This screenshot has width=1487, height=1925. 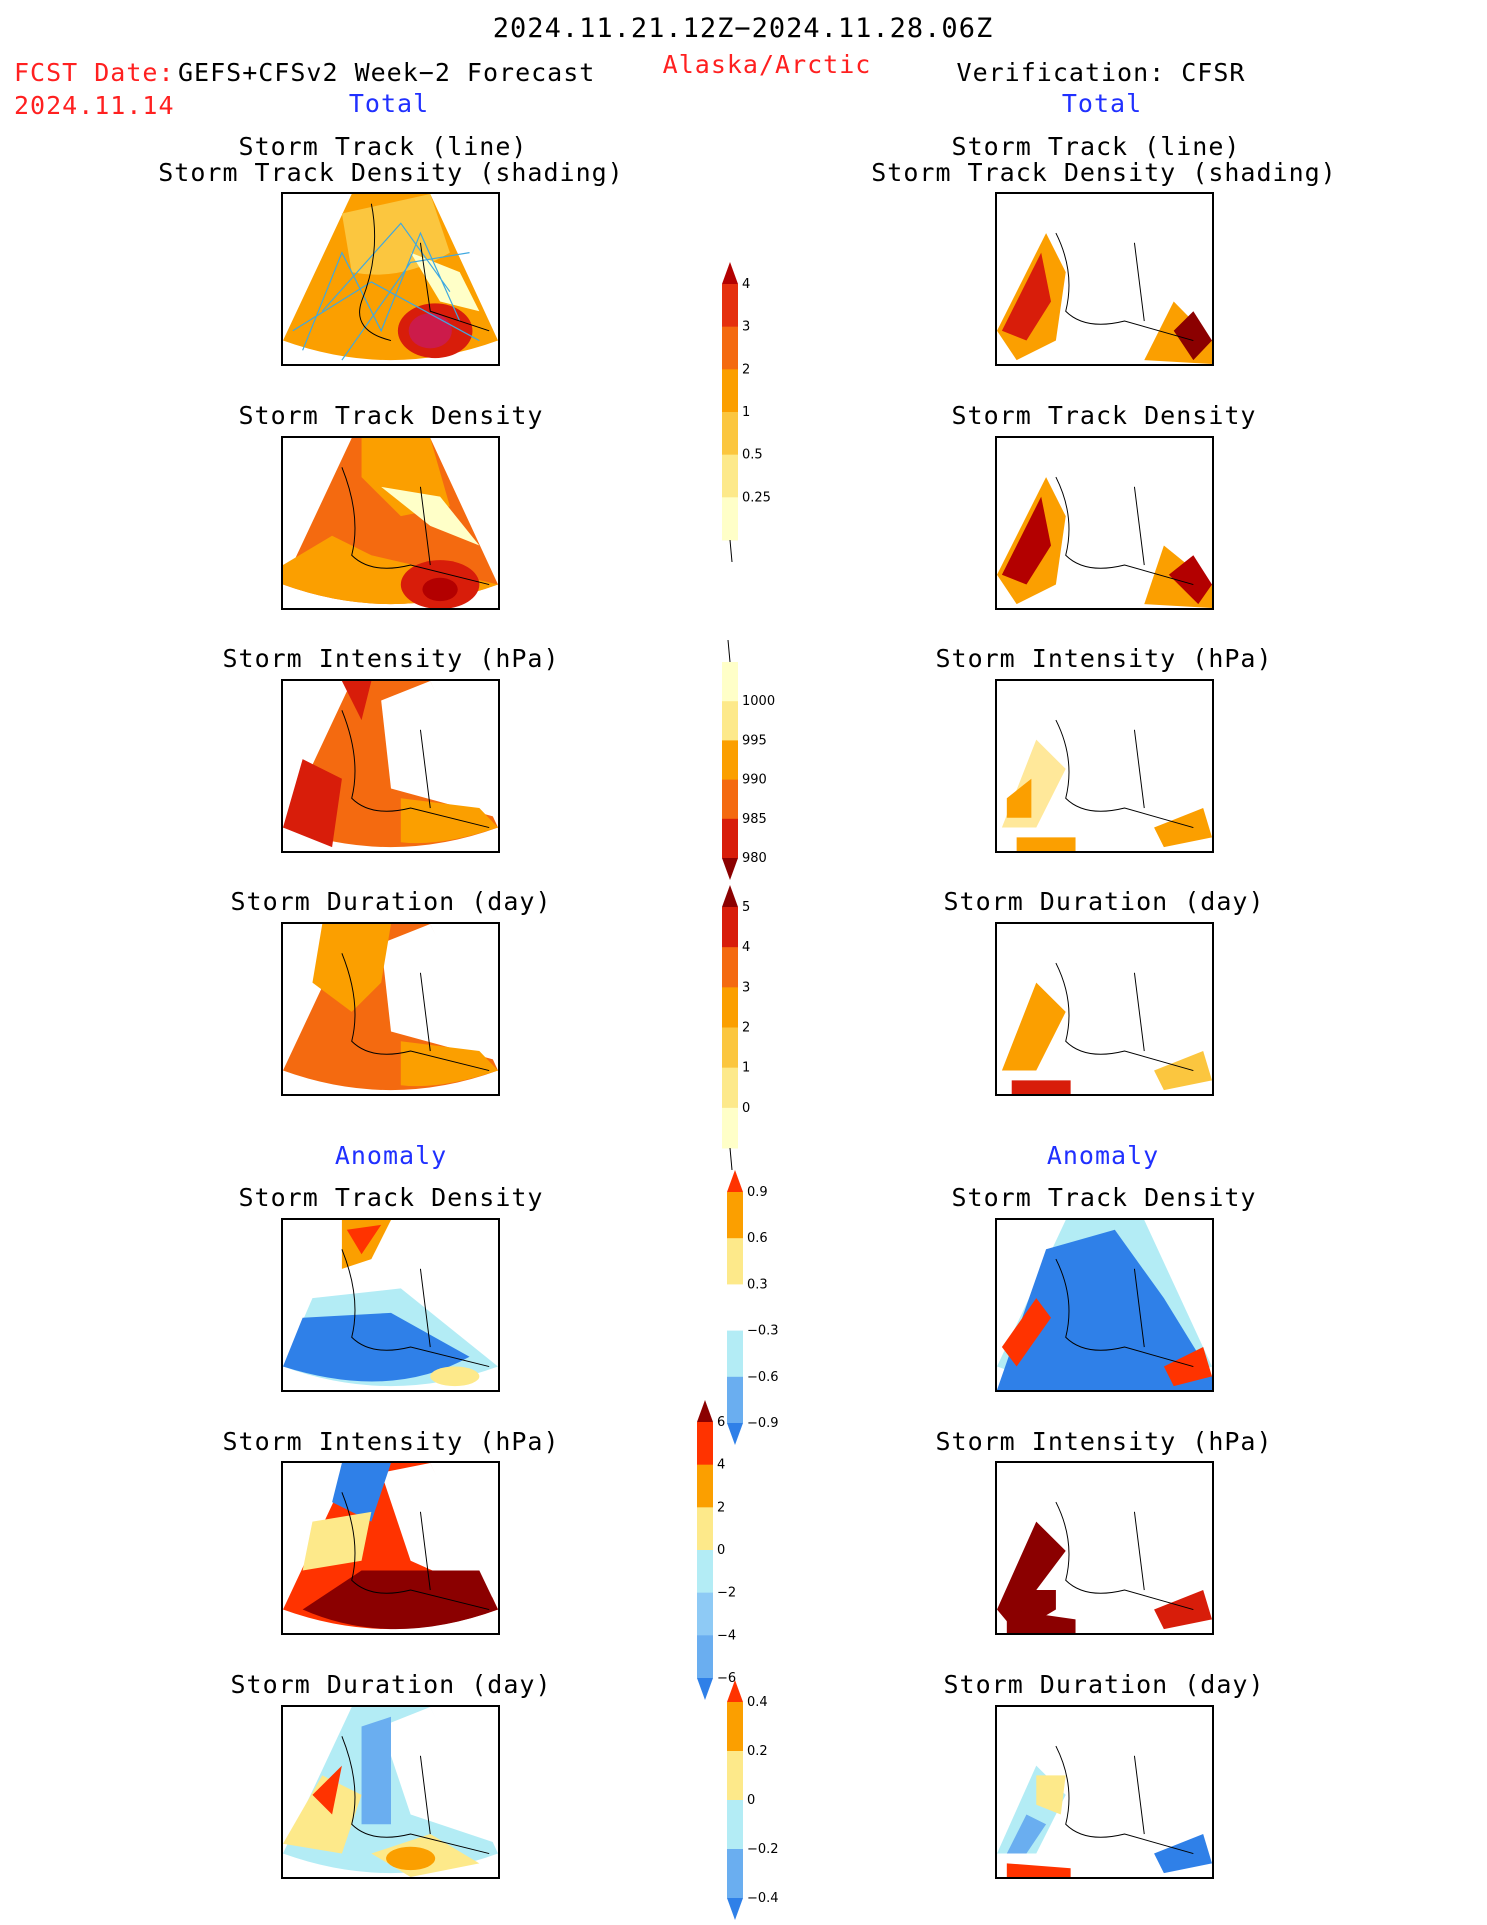 What do you see at coordinates (763, 1849) in the screenshot?
I see `colorbar-tick-label: −0.2` at bounding box center [763, 1849].